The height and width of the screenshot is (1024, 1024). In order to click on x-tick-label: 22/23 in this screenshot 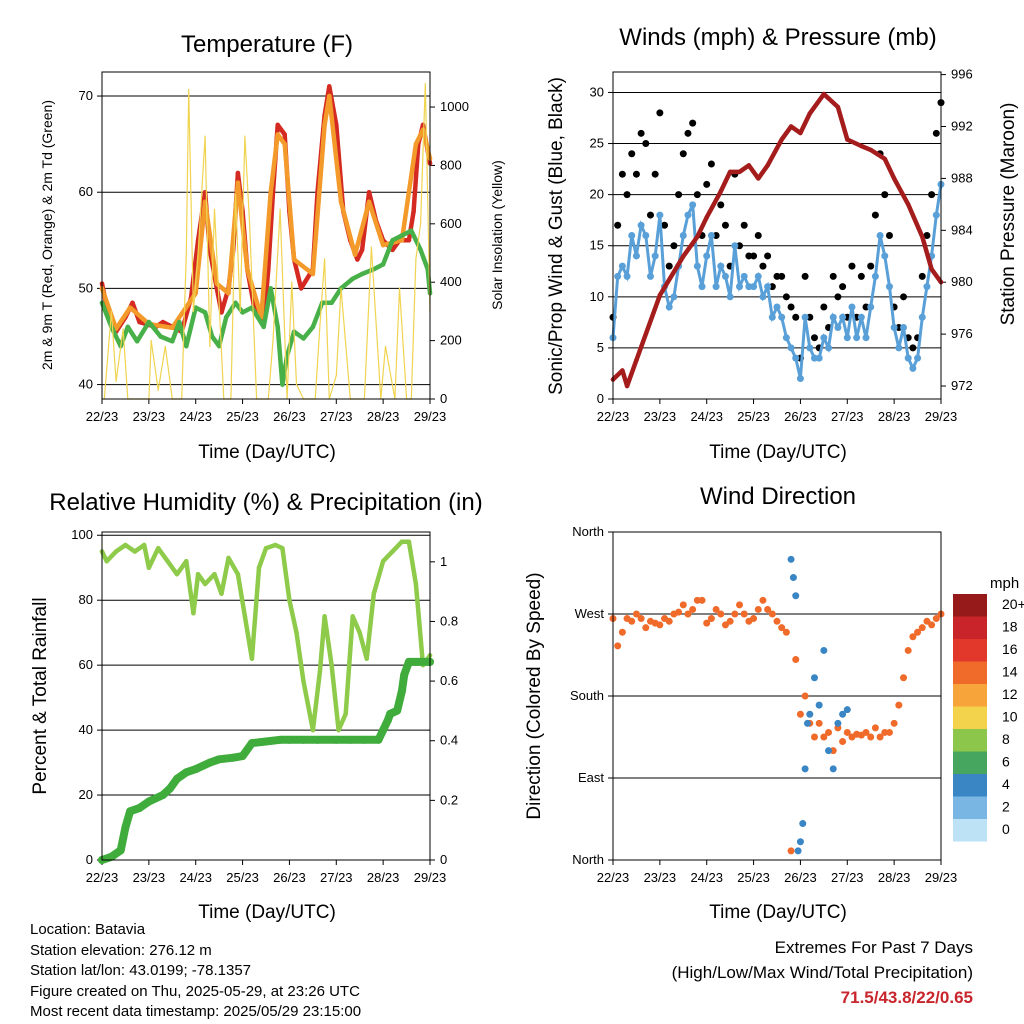, I will do `click(102, 416)`.